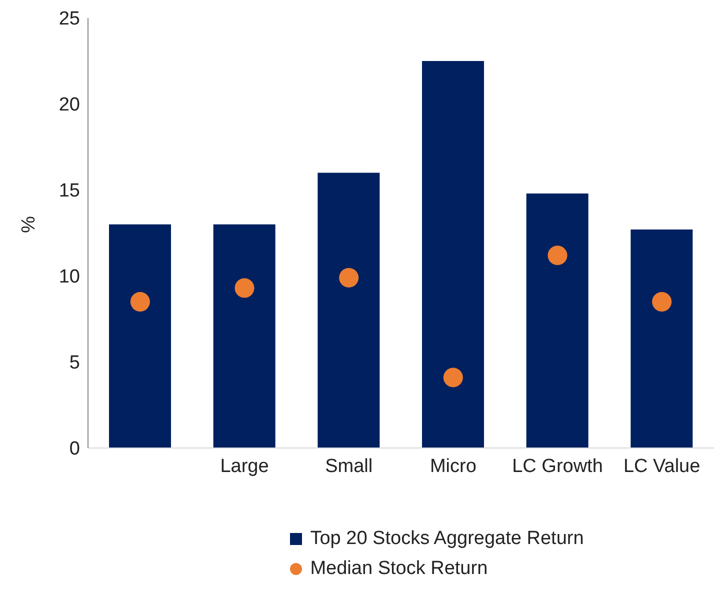 This screenshot has height=599, width=722. What do you see at coordinates (29, 224) in the screenshot?
I see `y-axis-title: %` at bounding box center [29, 224].